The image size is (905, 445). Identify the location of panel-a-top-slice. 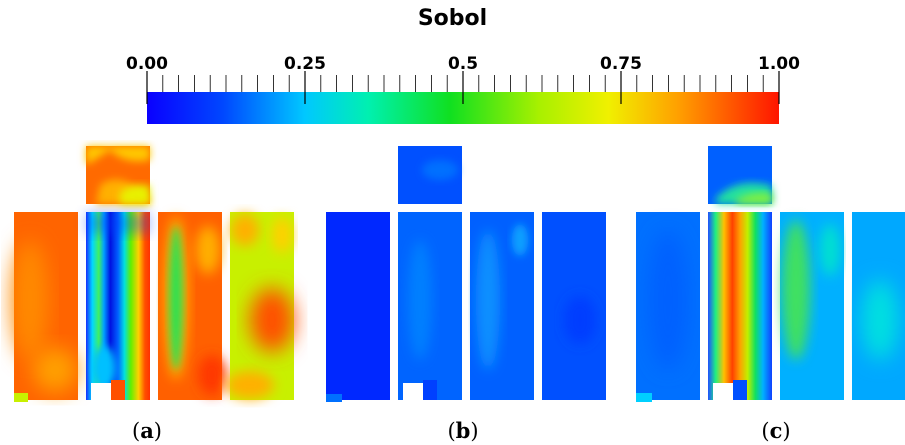
(118, 175).